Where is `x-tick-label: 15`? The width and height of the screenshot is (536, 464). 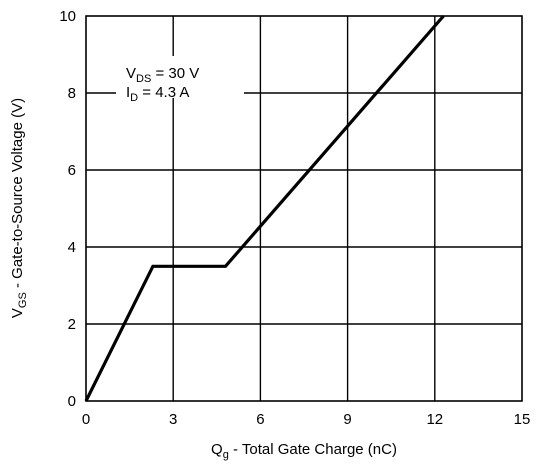
x-tick-label: 15 is located at coordinates (522, 419).